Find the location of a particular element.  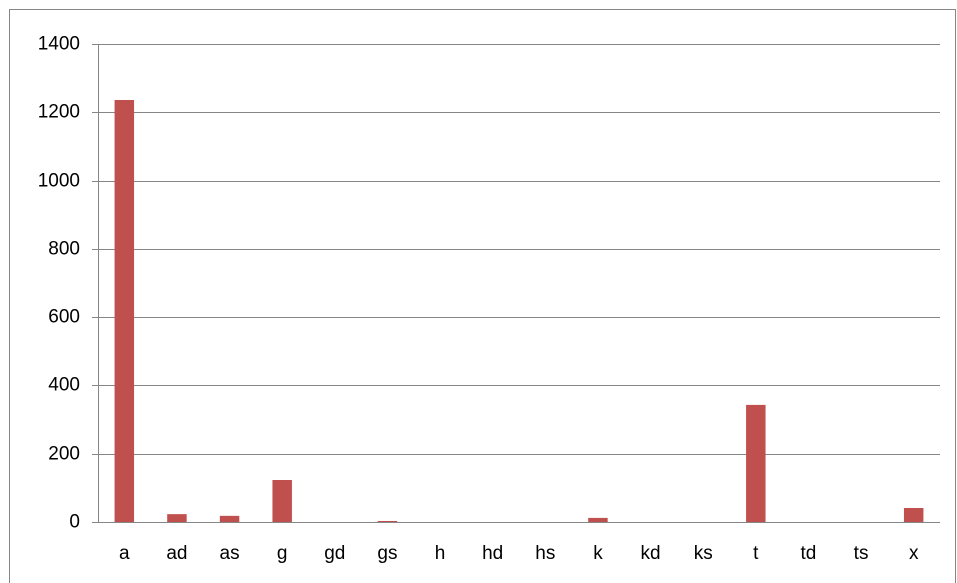

y-tick-label: 200 is located at coordinates (64, 454).